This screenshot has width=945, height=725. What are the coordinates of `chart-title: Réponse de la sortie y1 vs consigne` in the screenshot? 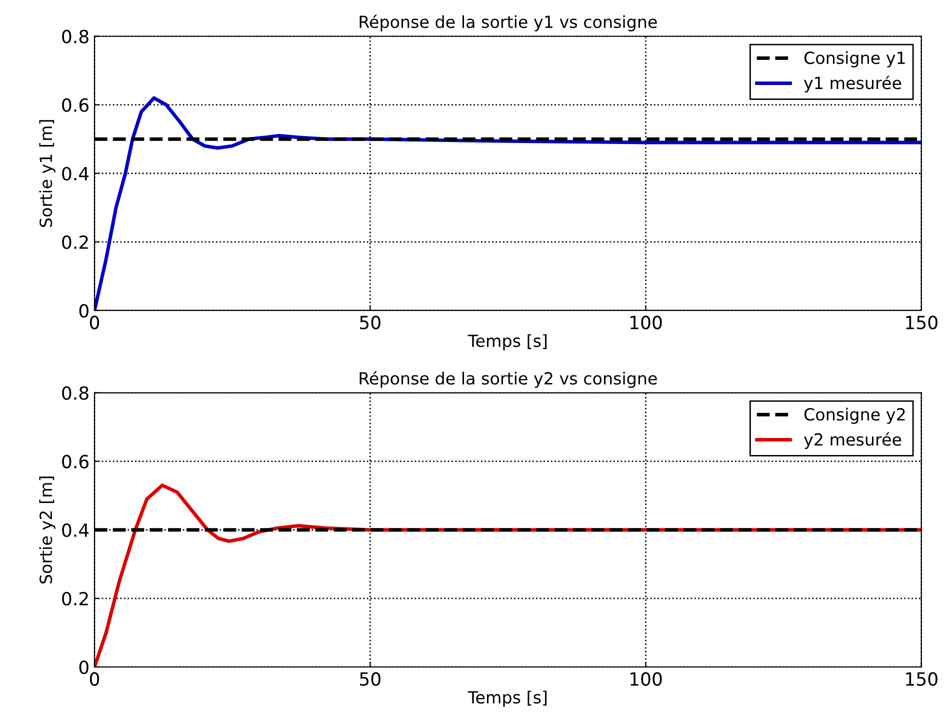 It's located at (508, 23).